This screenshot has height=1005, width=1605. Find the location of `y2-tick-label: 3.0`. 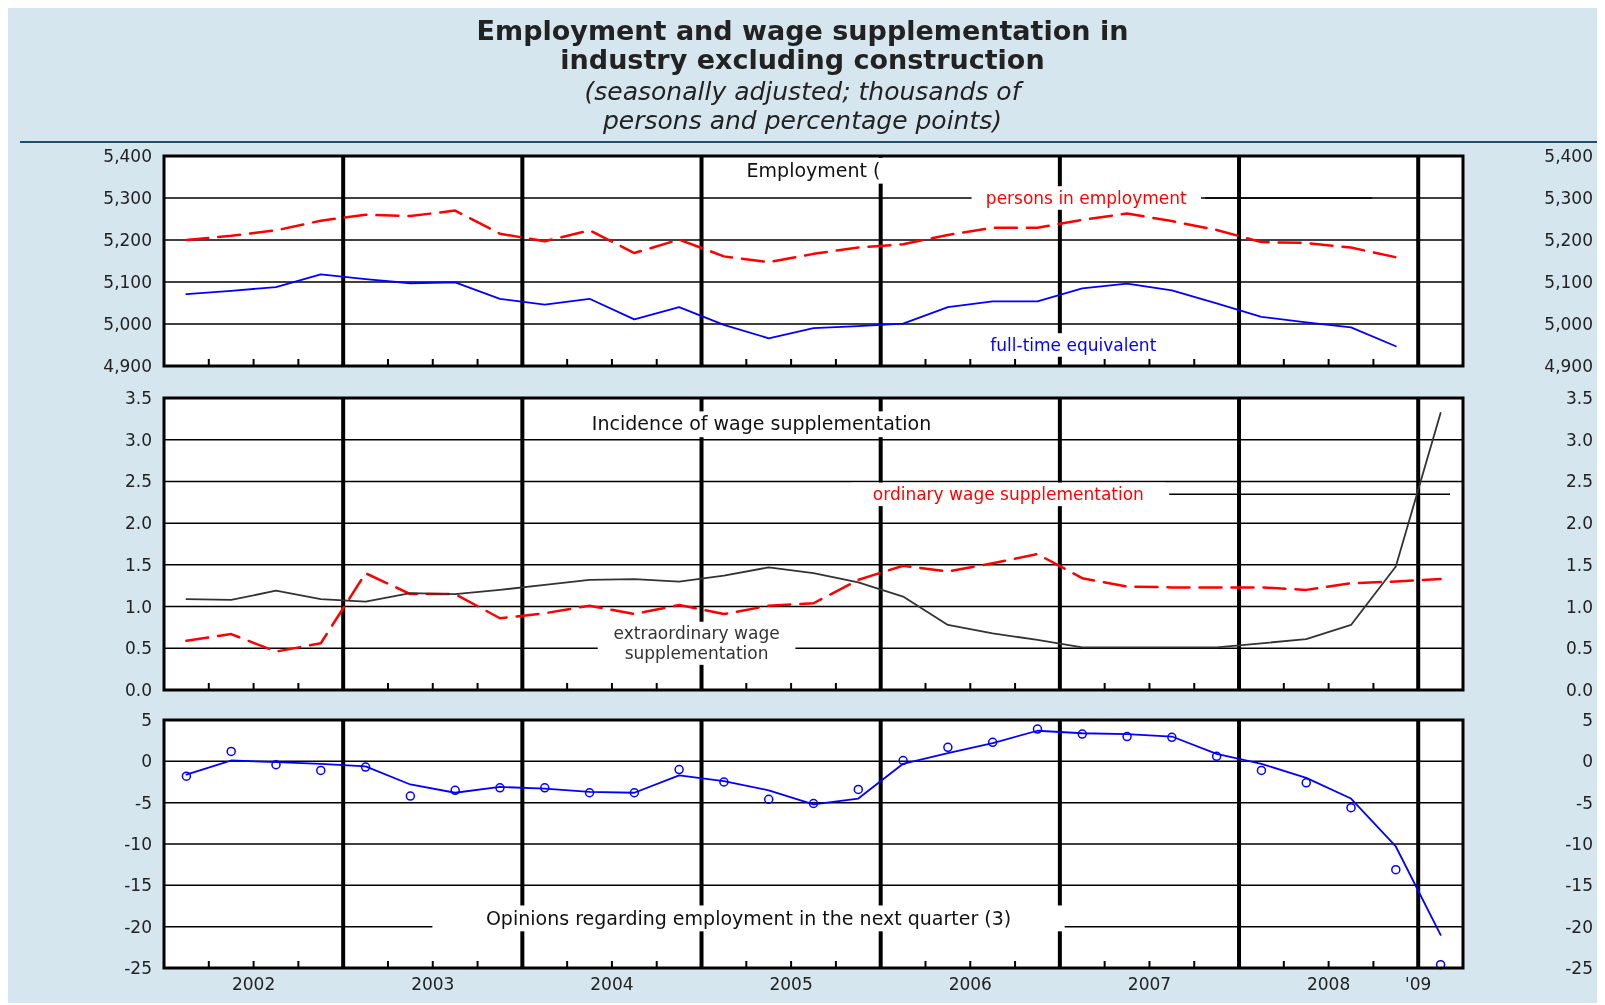

y2-tick-label: 3.0 is located at coordinates (1579, 439).